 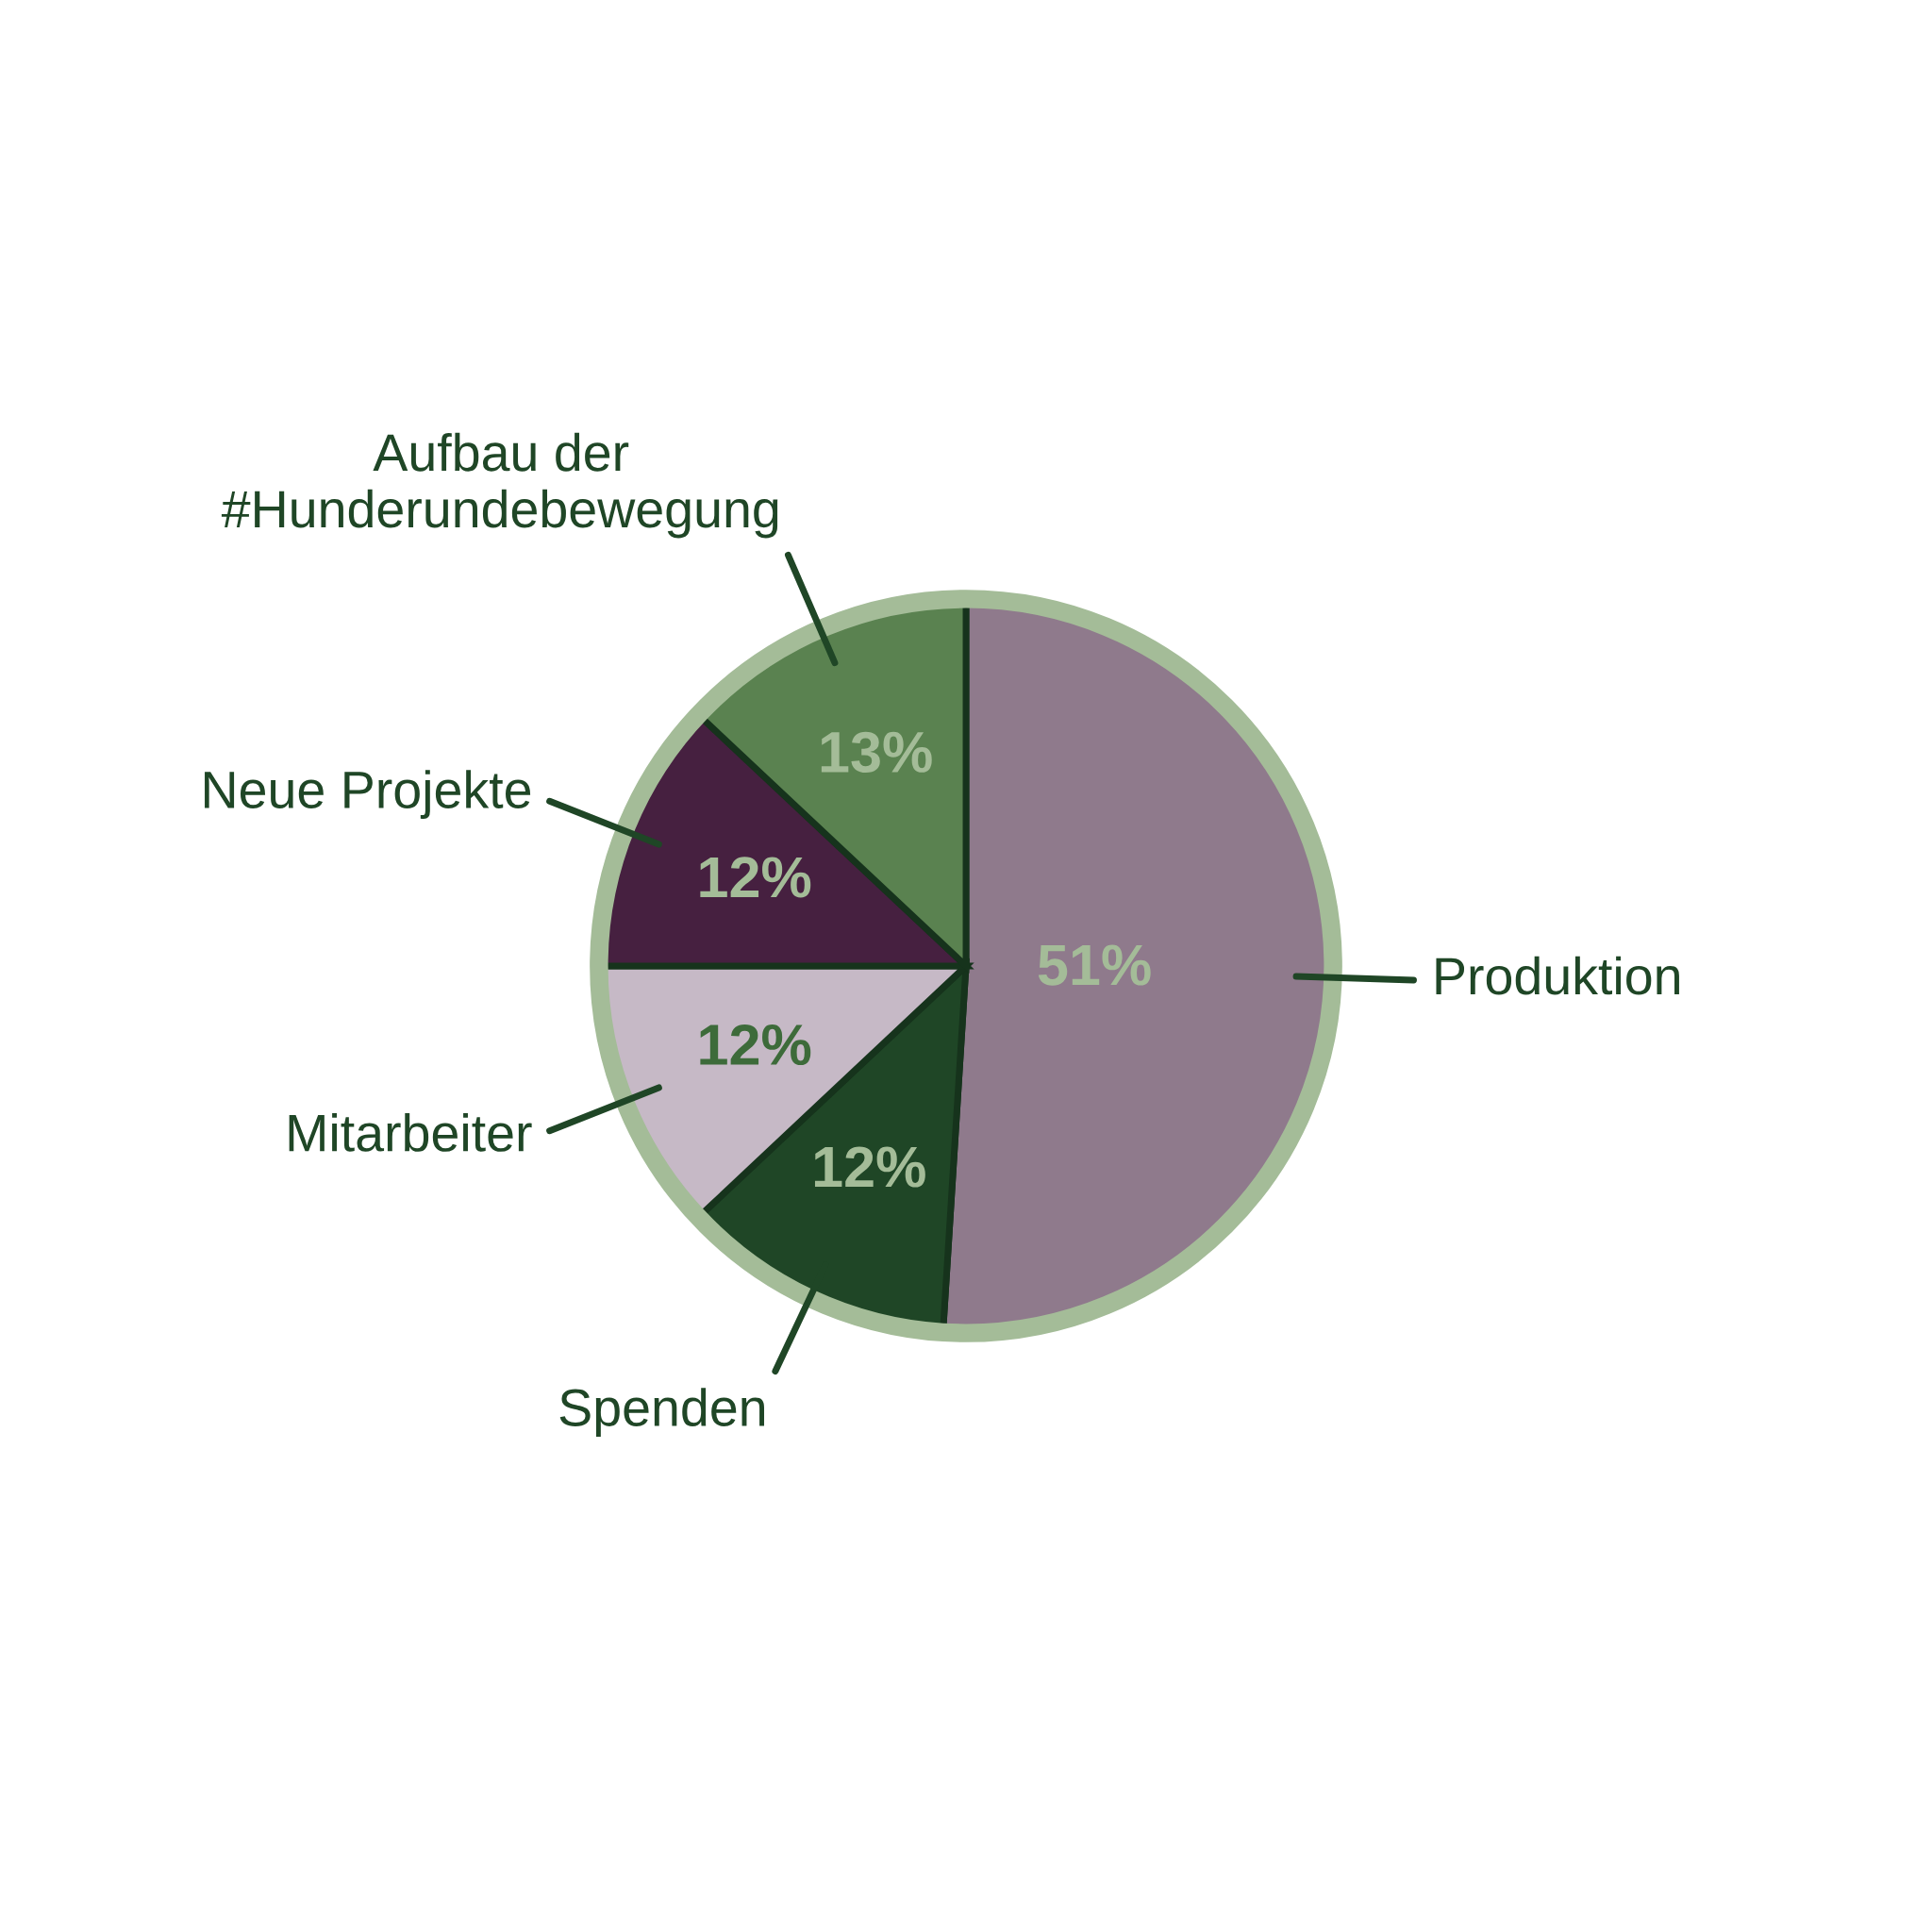 What do you see at coordinates (410, 1133) in the screenshot?
I see `slice-label: Mitarbeiter` at bounding box center [410, 1133].